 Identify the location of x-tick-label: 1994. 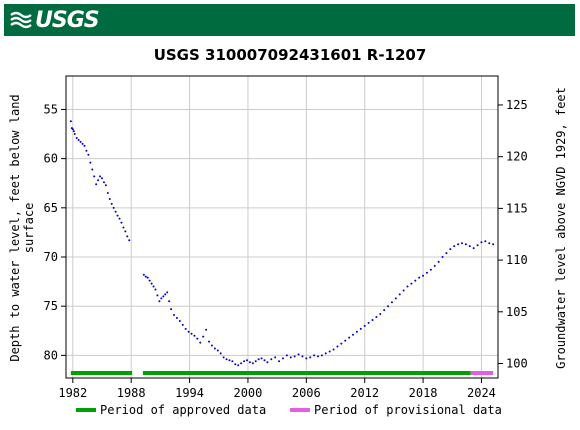
(189, 393).